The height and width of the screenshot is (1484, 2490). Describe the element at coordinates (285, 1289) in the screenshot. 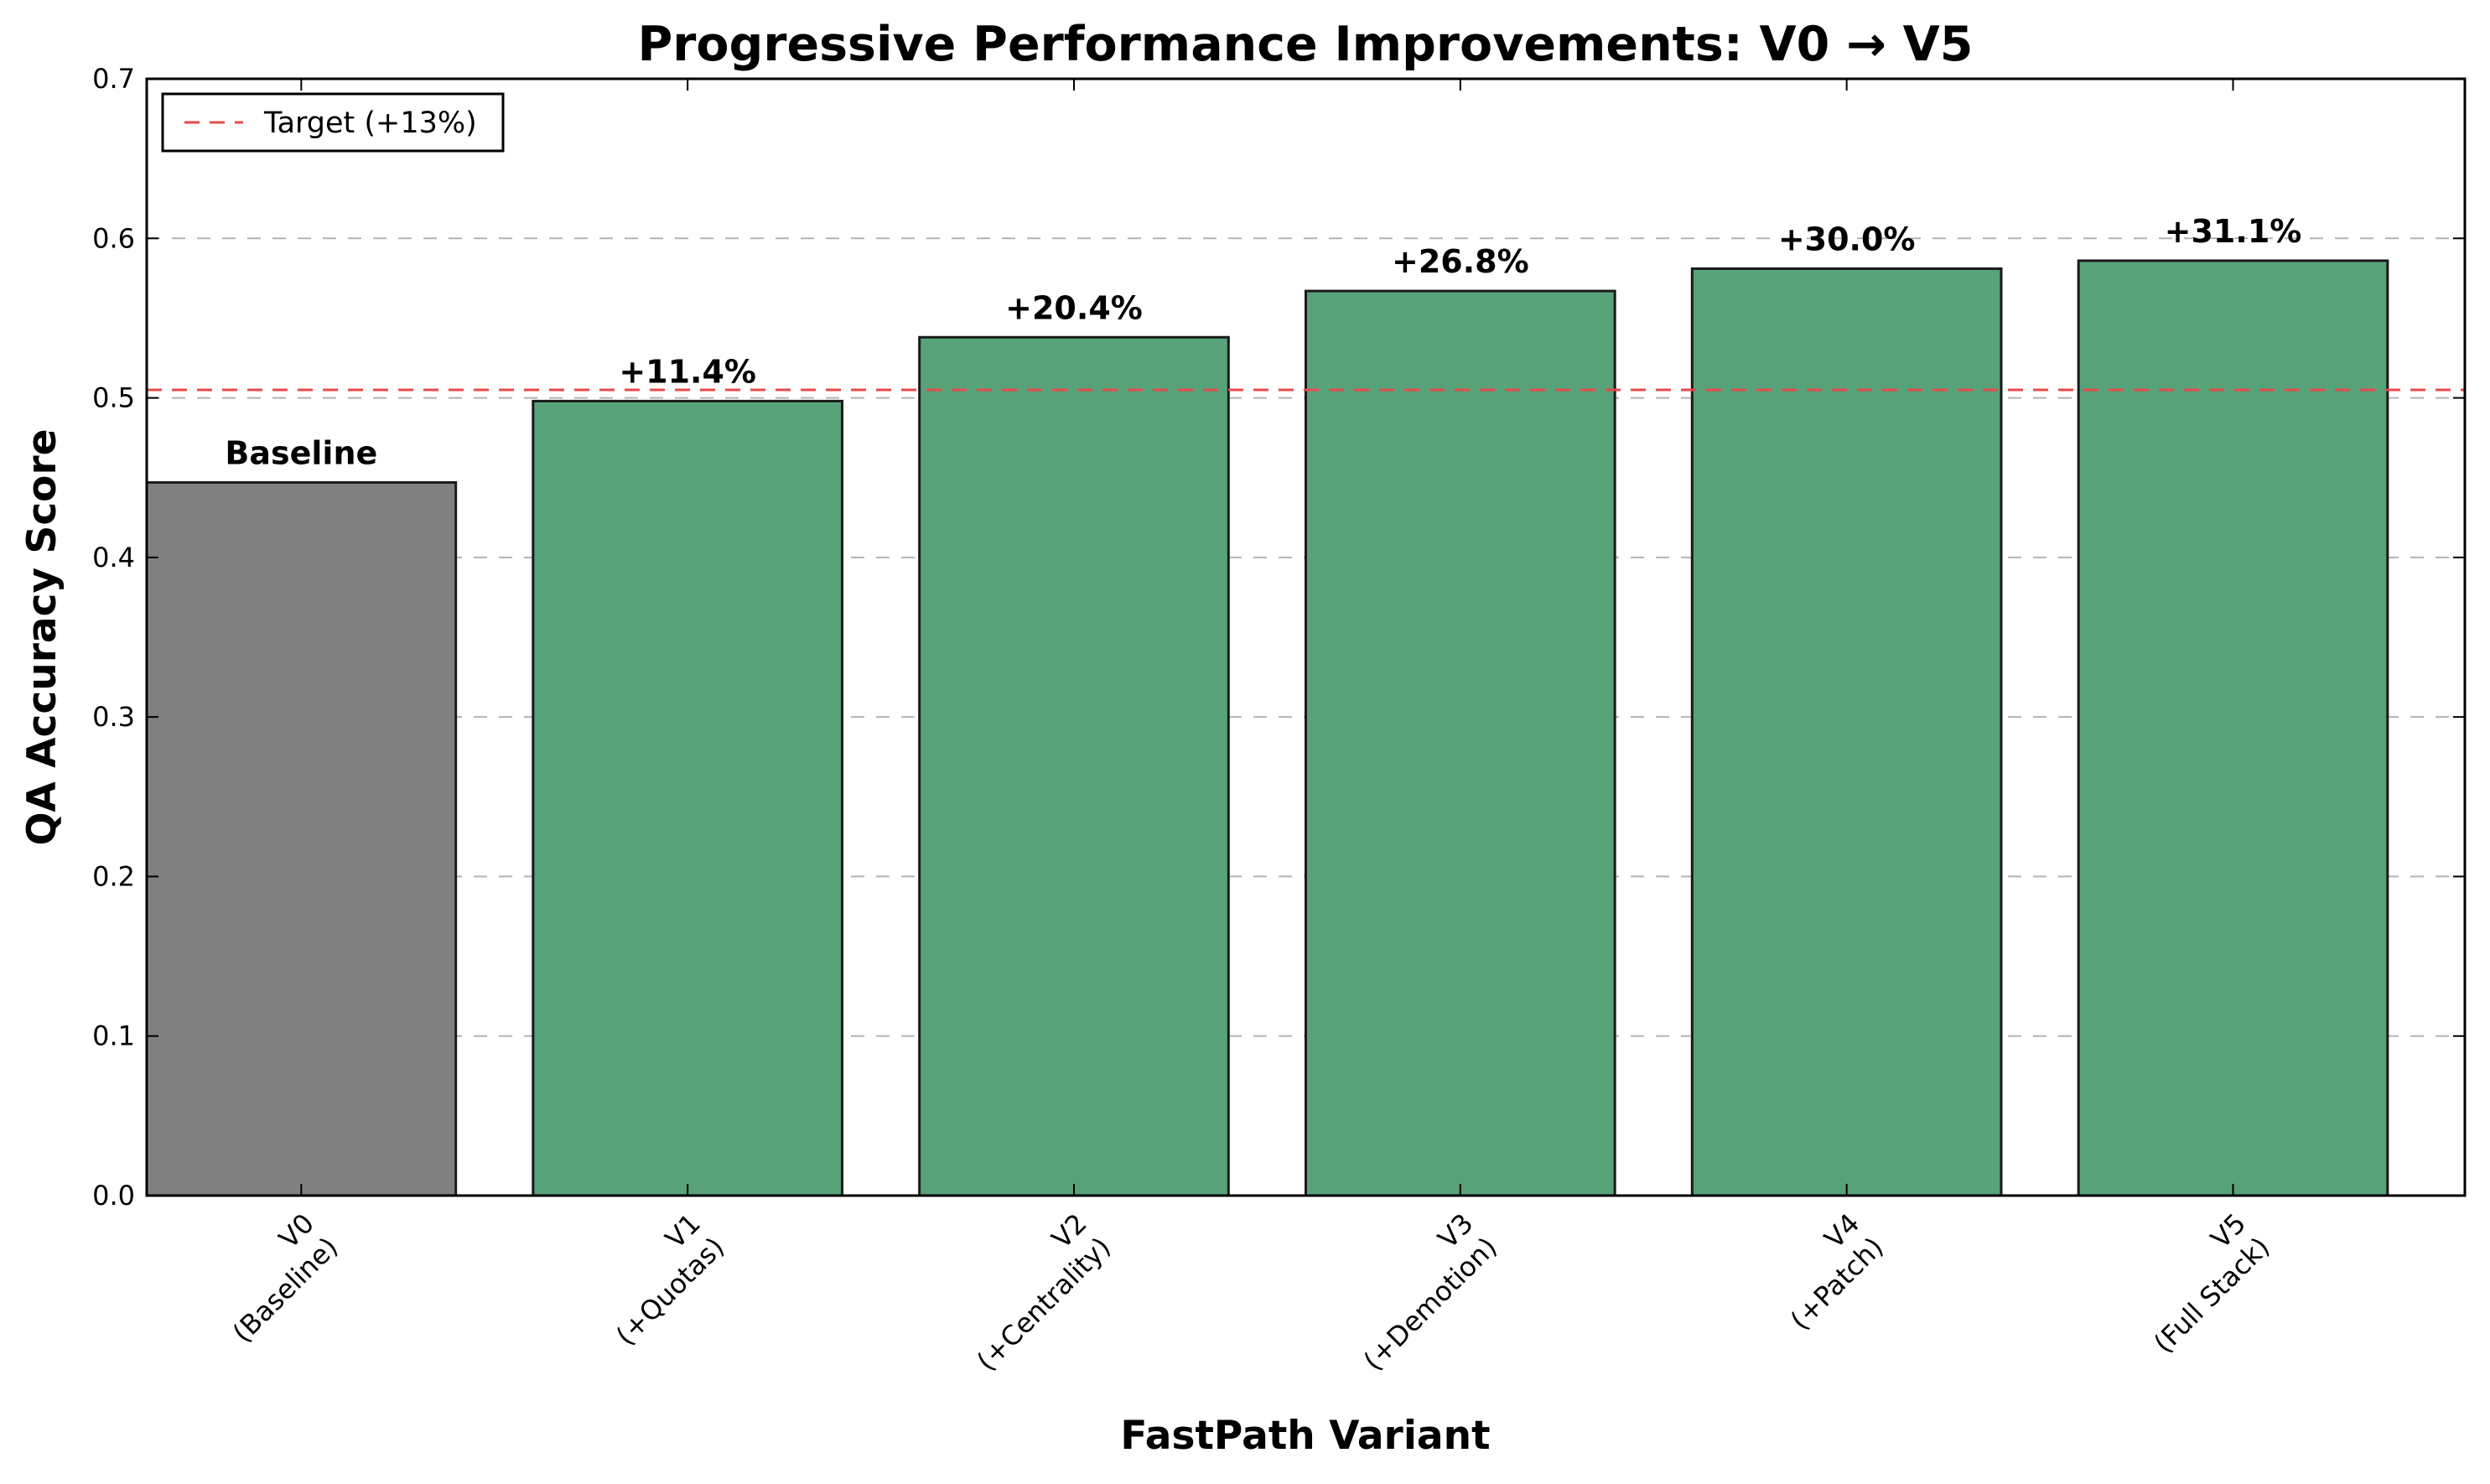

I see `x-tick-label-line: (Baseline)` at that location.